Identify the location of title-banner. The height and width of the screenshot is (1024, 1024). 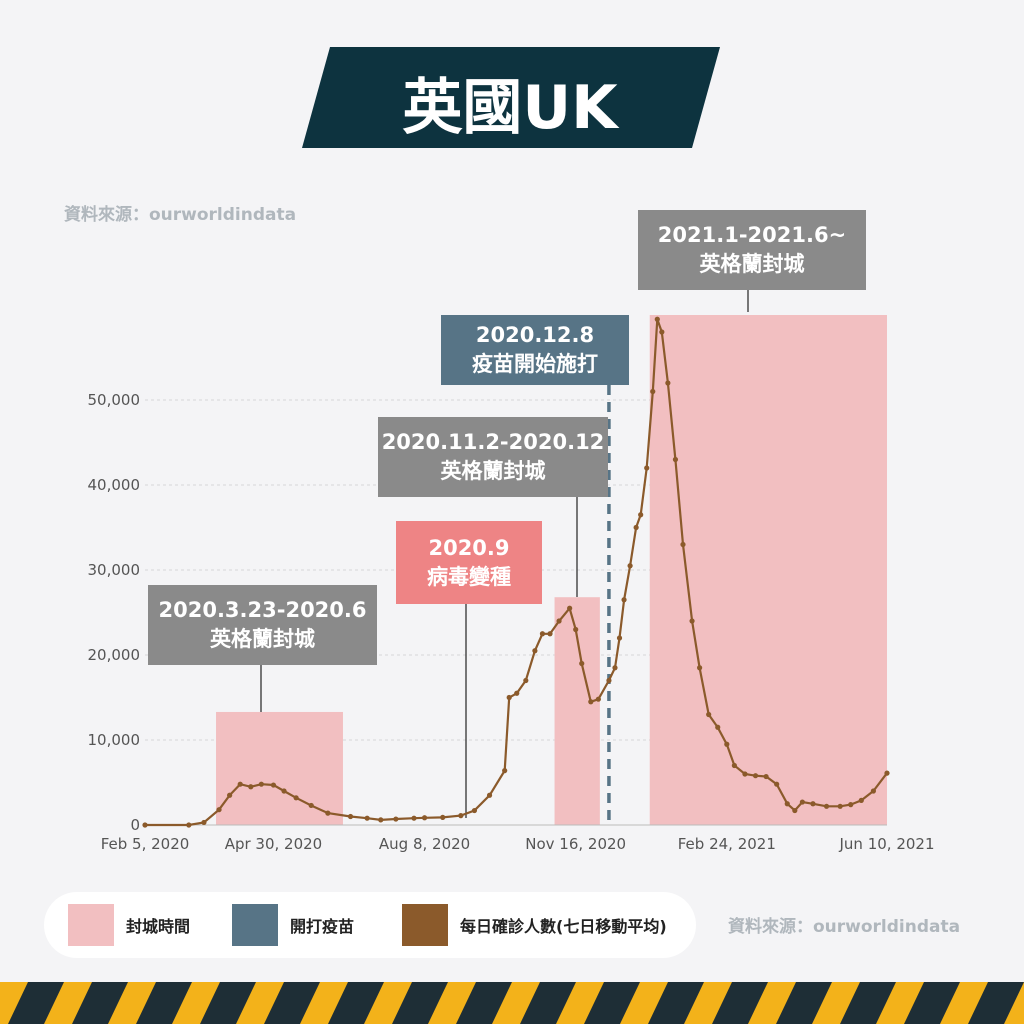
(511, 97).